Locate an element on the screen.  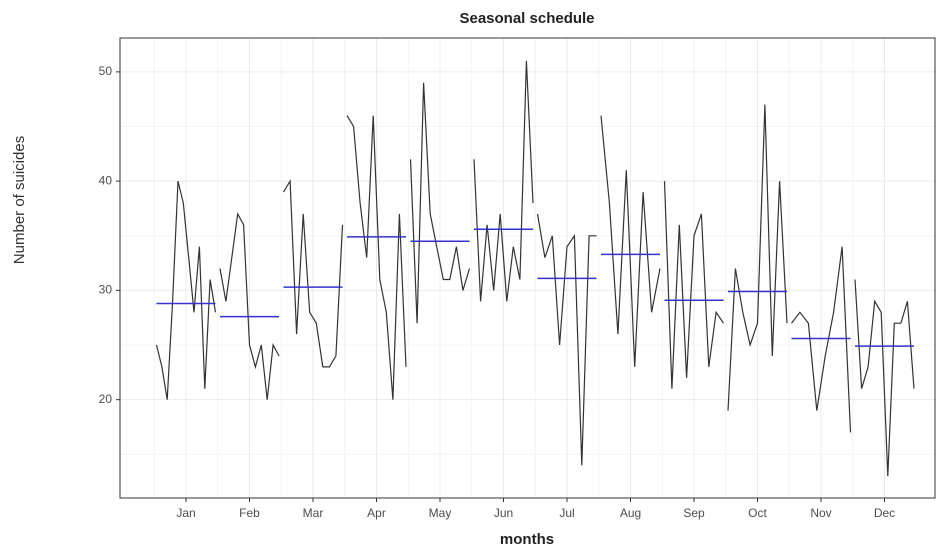
y-tick-label: 30 is located at coordinates (106, 290).